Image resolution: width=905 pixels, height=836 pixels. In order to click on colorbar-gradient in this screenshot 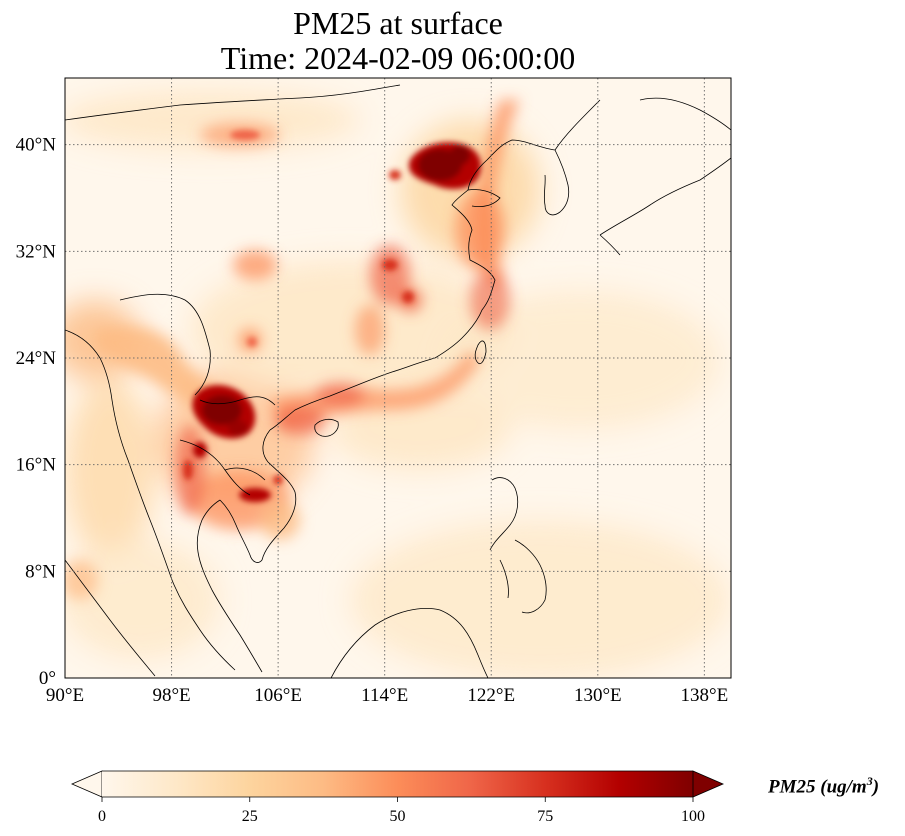, I will do `click(397, 784)`.